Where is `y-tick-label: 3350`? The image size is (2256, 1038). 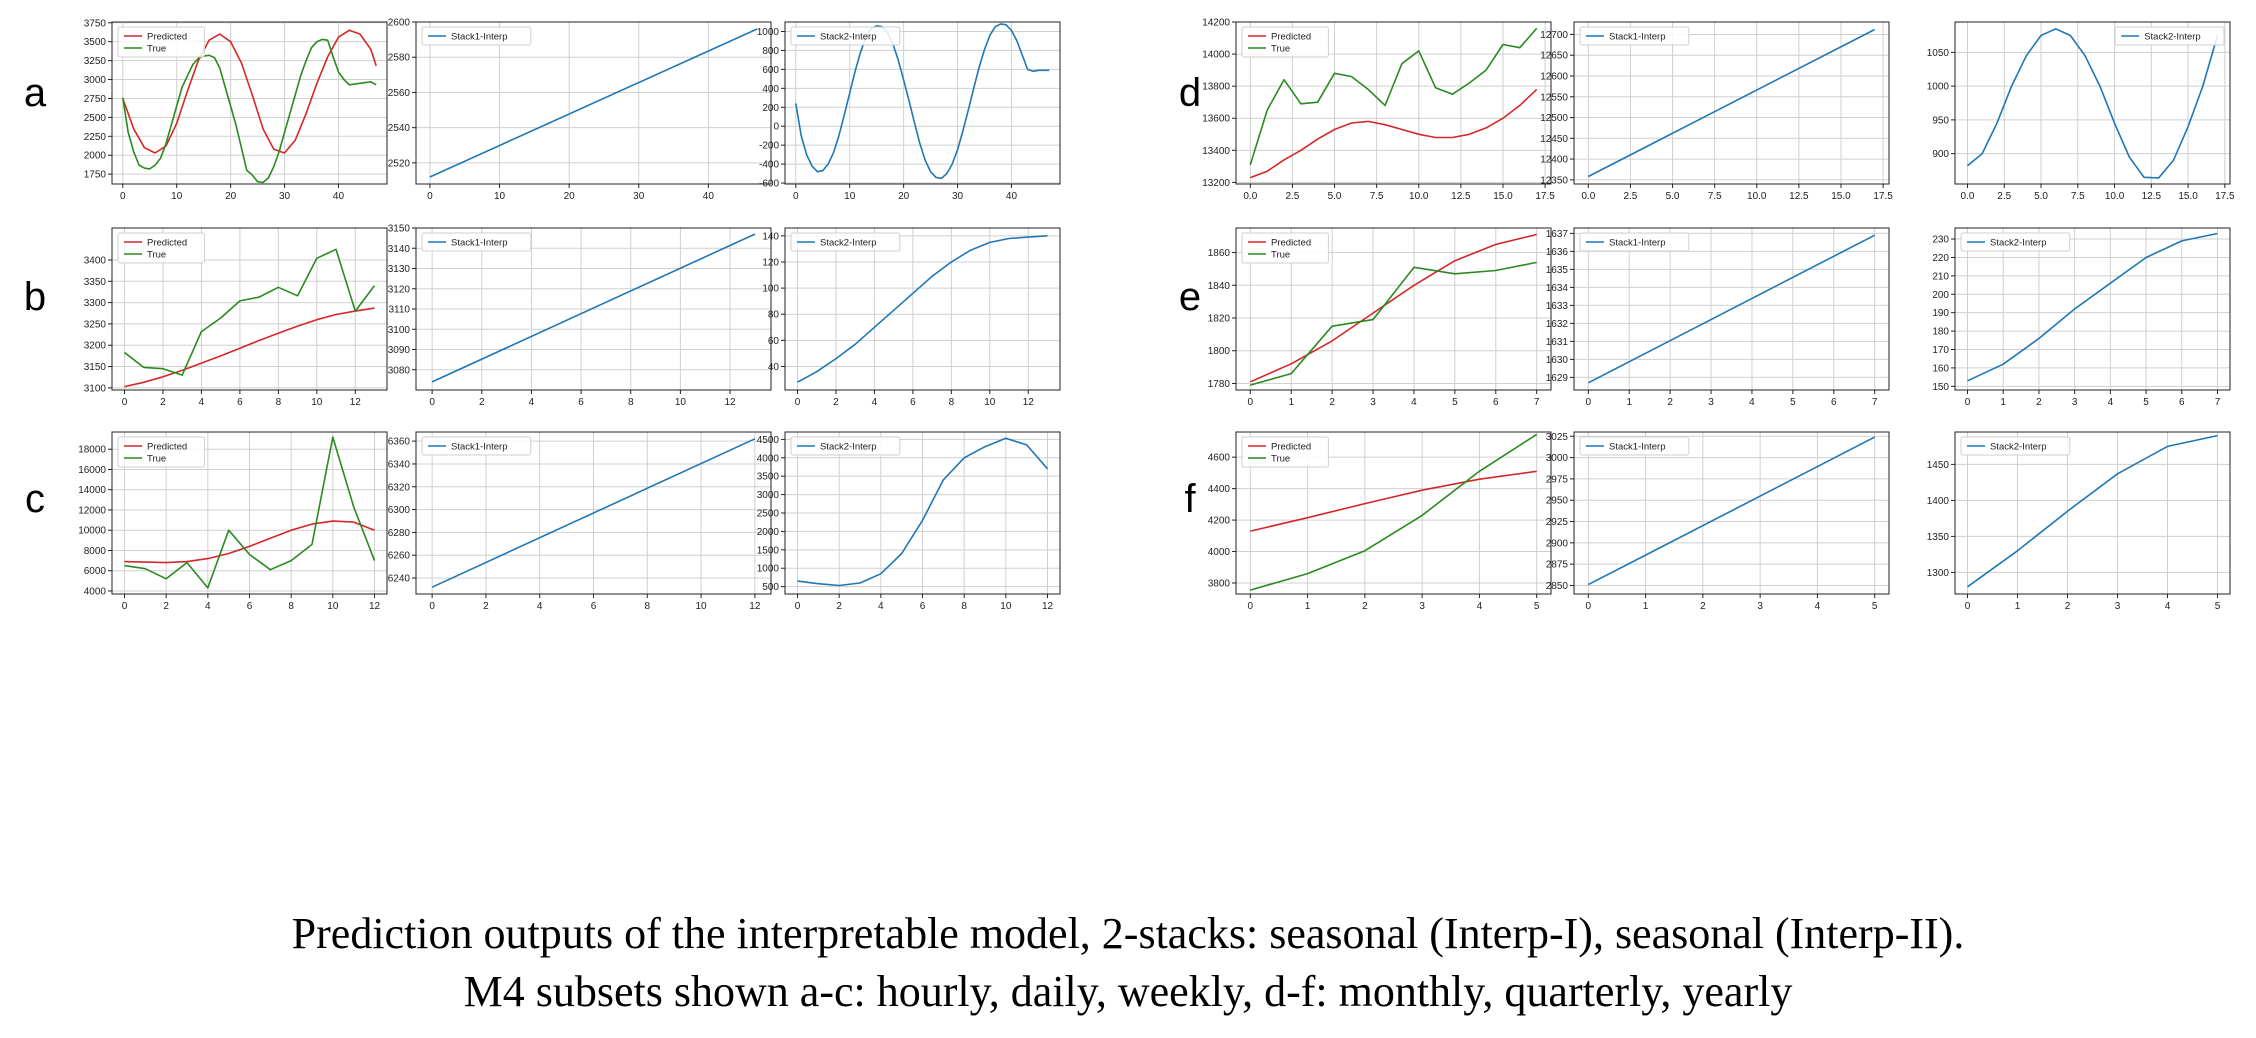 y-tick-label: 3350 is located at coordinates (95, 282).